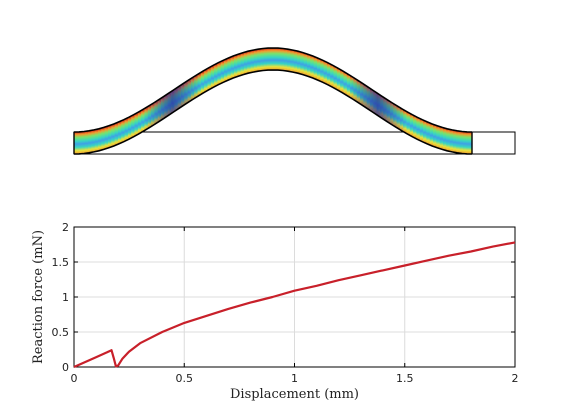  What do you see at coordinates (65, 227) in the screenshot?
I see `y-tick-label: 2` at bounding box center [65, 227].